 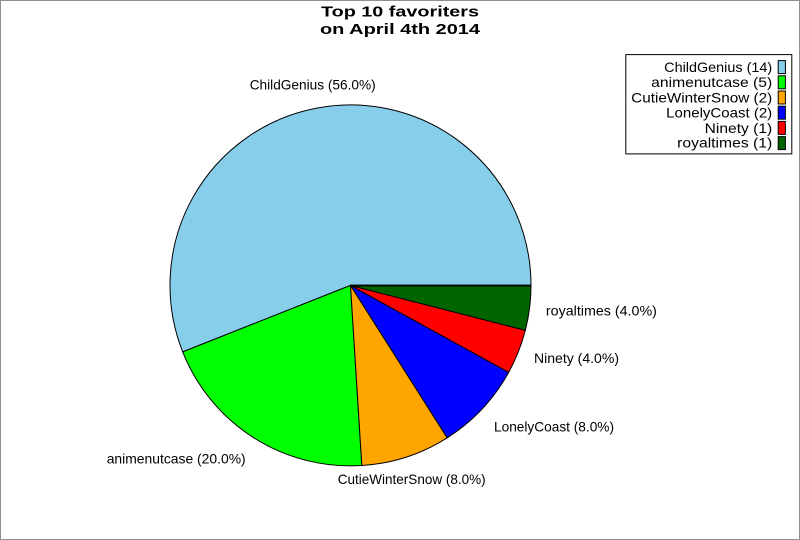 What do you see at coordinates (400, 29) in the screenshot?
I see `svg-text: on April 4th 2014` at bounding box center [400, 29].